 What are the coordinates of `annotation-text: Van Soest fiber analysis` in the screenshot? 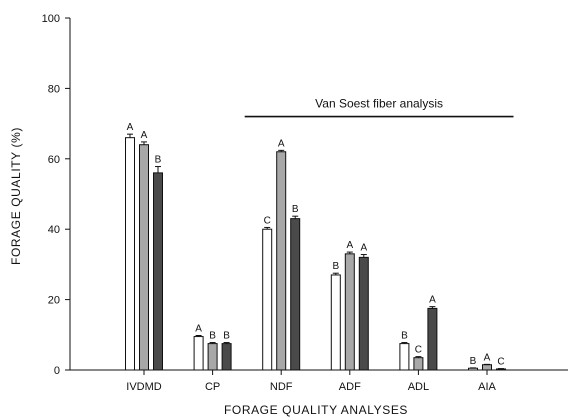 It's located at (379, 104).